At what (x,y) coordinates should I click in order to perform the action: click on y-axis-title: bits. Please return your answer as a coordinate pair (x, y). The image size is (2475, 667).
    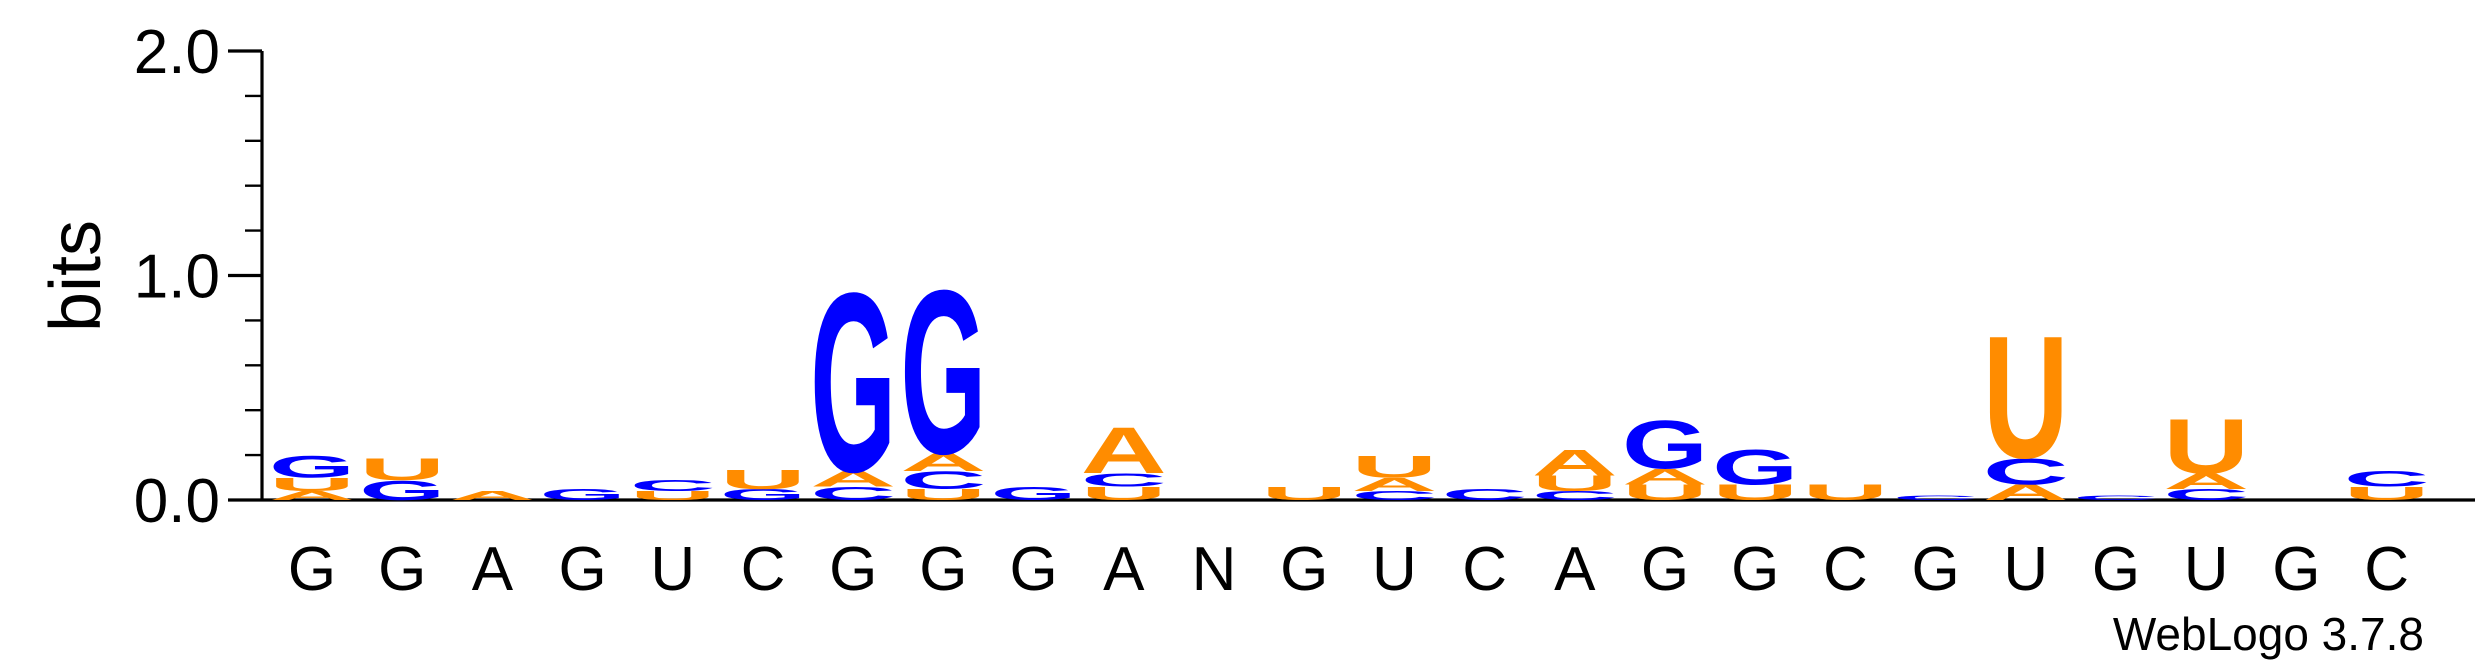
    Looking at the image, I should click on (76, 276).